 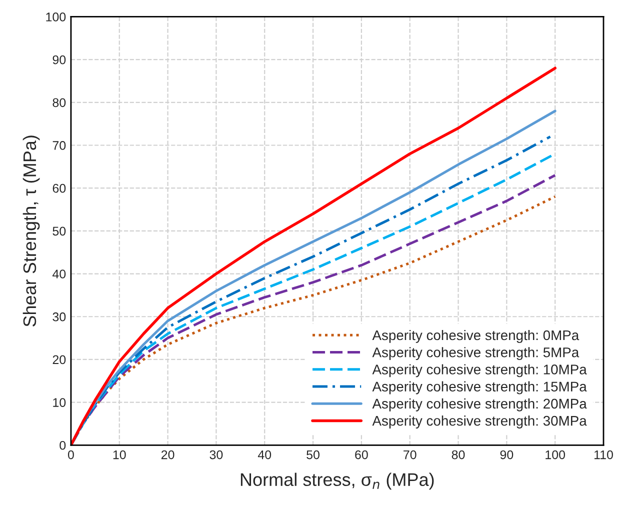 What do you see at coordinates (59, 145) in the screenshot?
I see `y-tick-label: 70` at bounding box center [59, 145].